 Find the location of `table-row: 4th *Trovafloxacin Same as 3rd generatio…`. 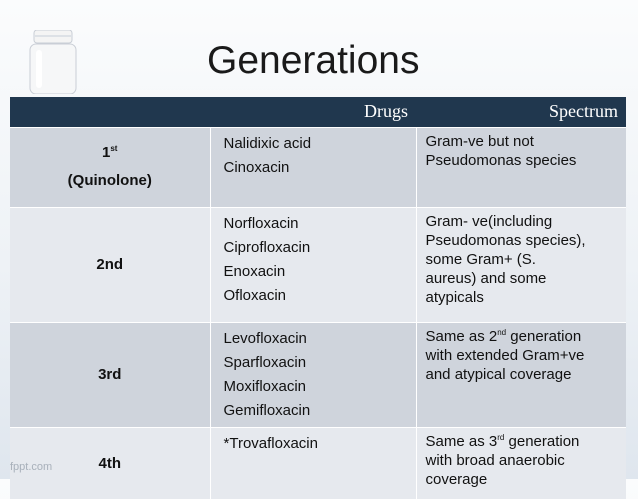

table-row: 4th *Trovafloxacin Same as 3rd generatio… is located at coordinates (318, 462).